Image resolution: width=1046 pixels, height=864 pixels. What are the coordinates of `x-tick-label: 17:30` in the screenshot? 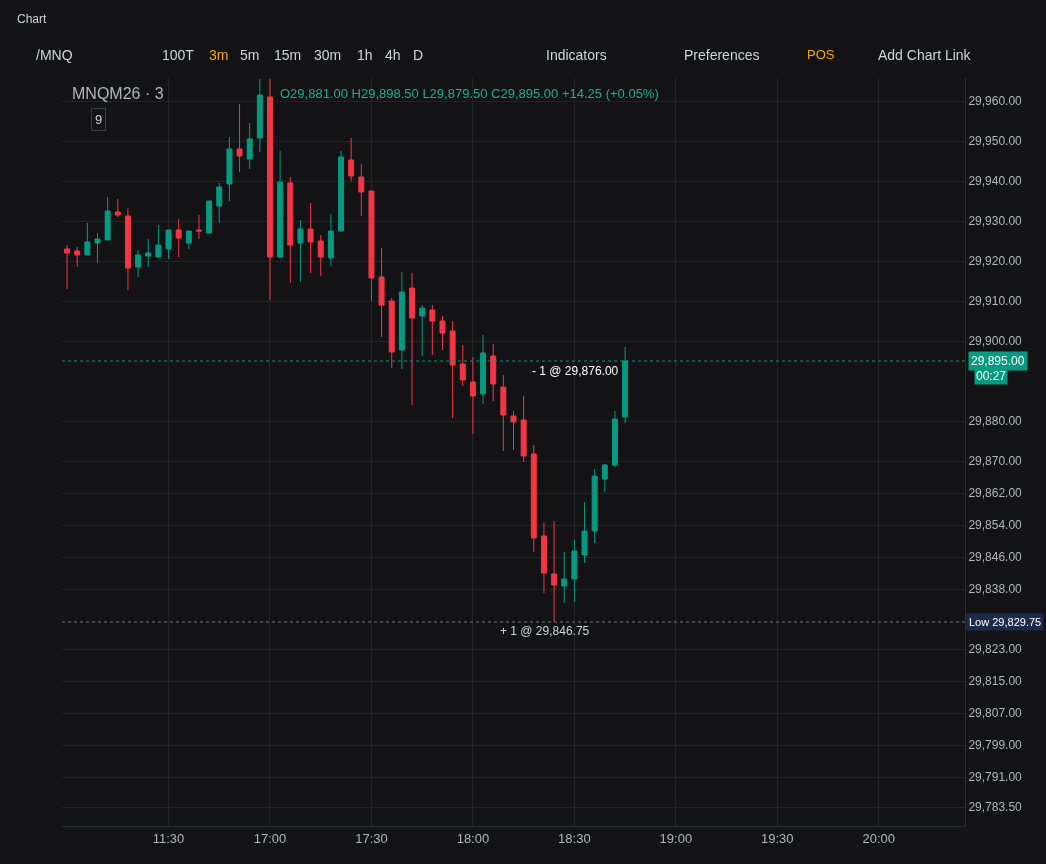 It's located at (371, 838).